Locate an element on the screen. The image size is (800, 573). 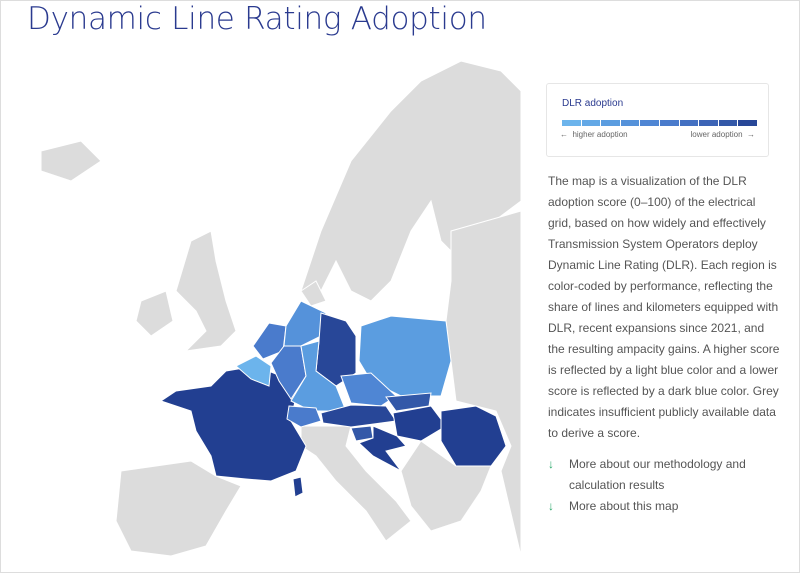
region-poland is located at coordinates (405, 356).